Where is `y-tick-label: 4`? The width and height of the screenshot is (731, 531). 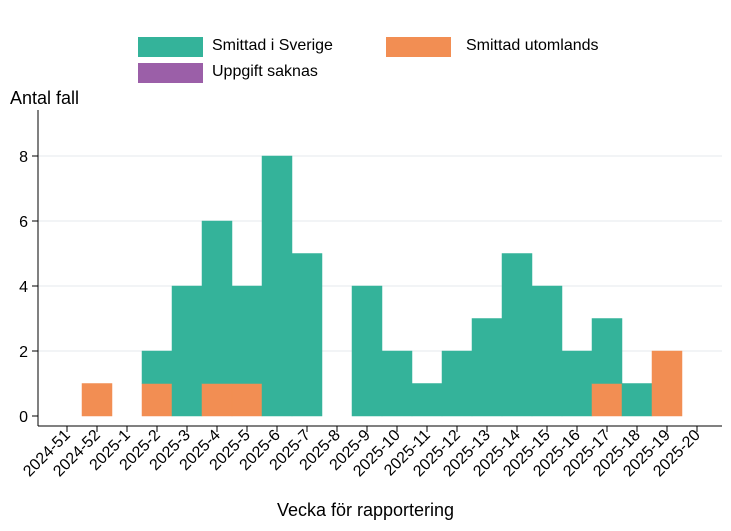 y-tick-label: 4 is located at coordinates (23, 287).